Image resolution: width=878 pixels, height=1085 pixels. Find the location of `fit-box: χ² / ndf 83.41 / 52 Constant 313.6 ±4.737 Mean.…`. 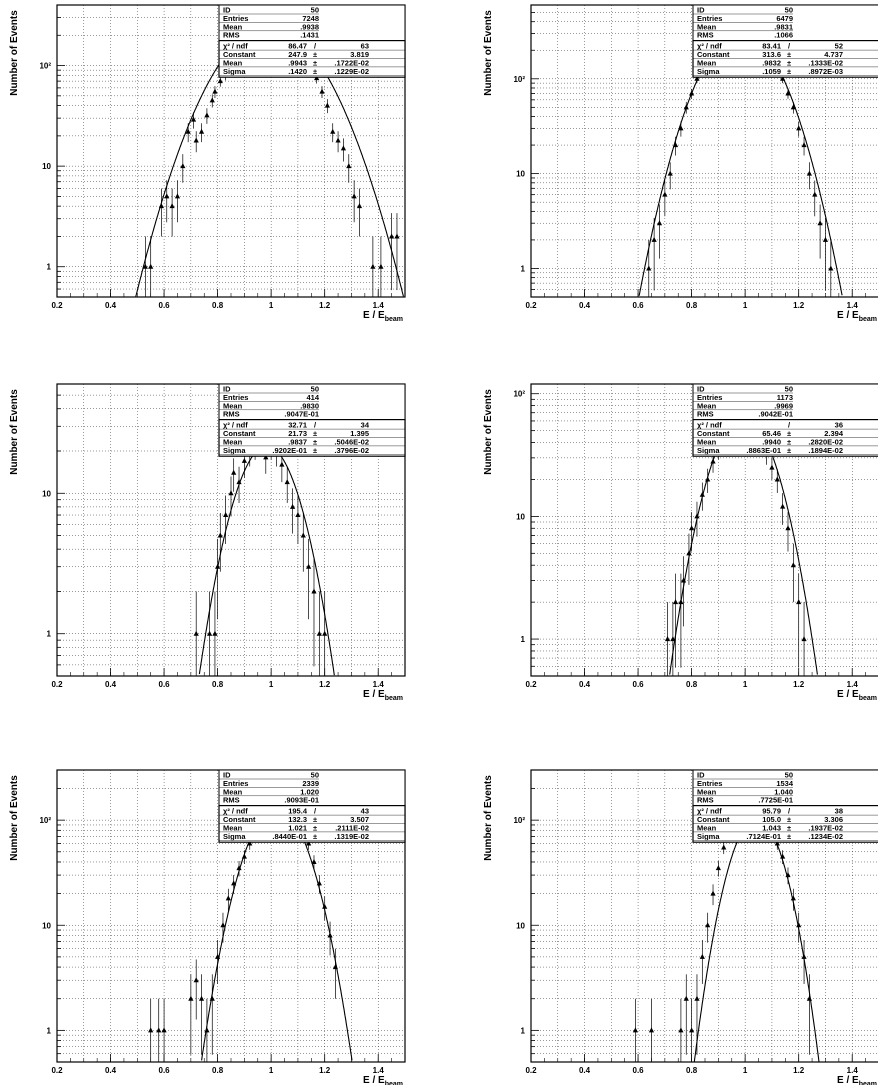

fit-box: χ² / ndf 83.41 / 52 Constant 313.6 ±4.737 Mean.… is located at coordinates (785, 58).